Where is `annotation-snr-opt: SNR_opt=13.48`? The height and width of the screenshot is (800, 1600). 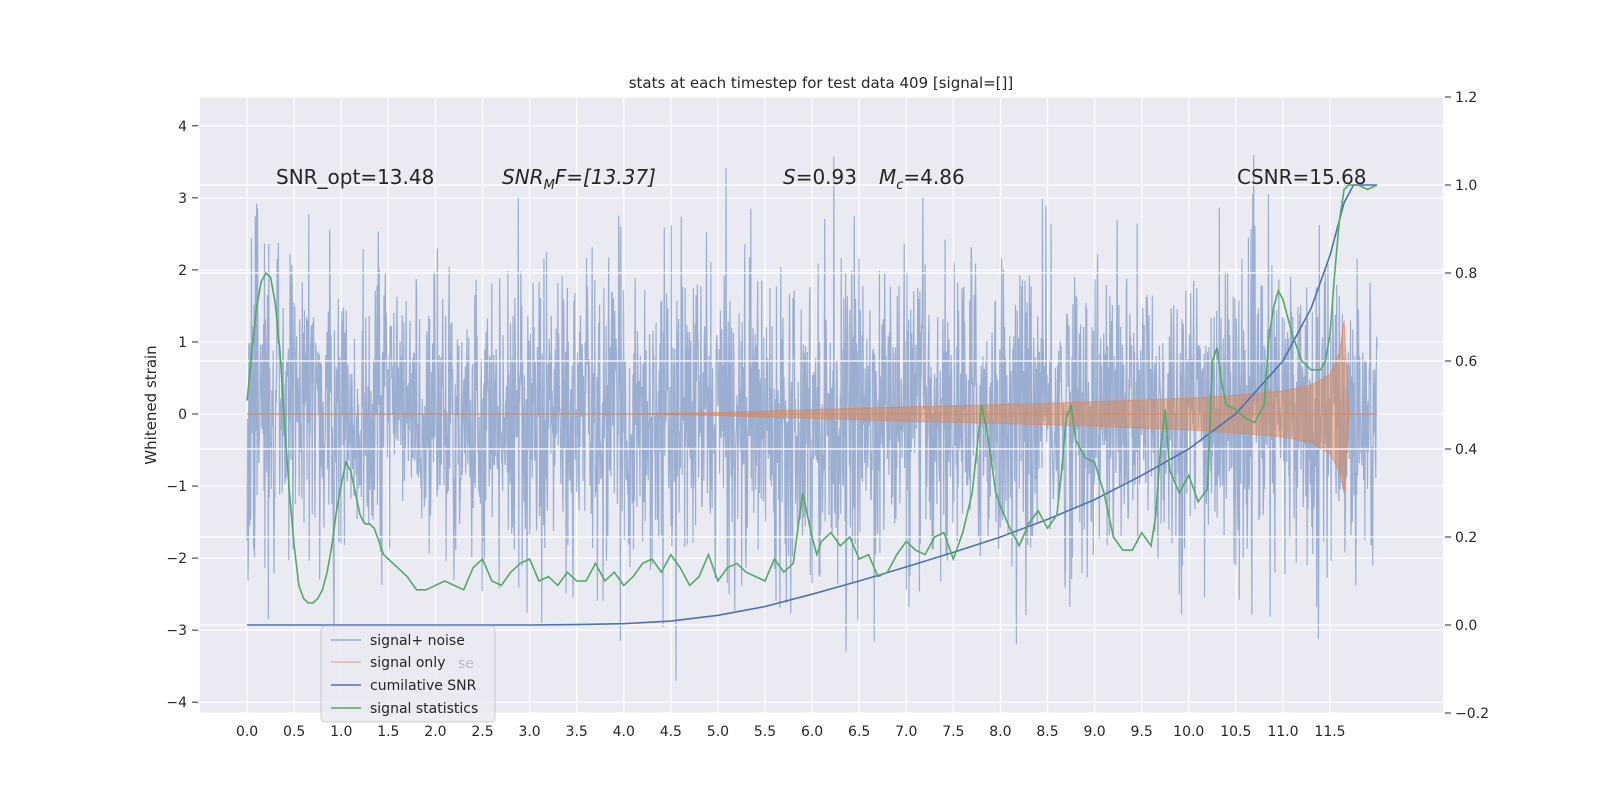 annotation-snr-opt: SNR_opt=13.48 is located at coordinates (355, 177).